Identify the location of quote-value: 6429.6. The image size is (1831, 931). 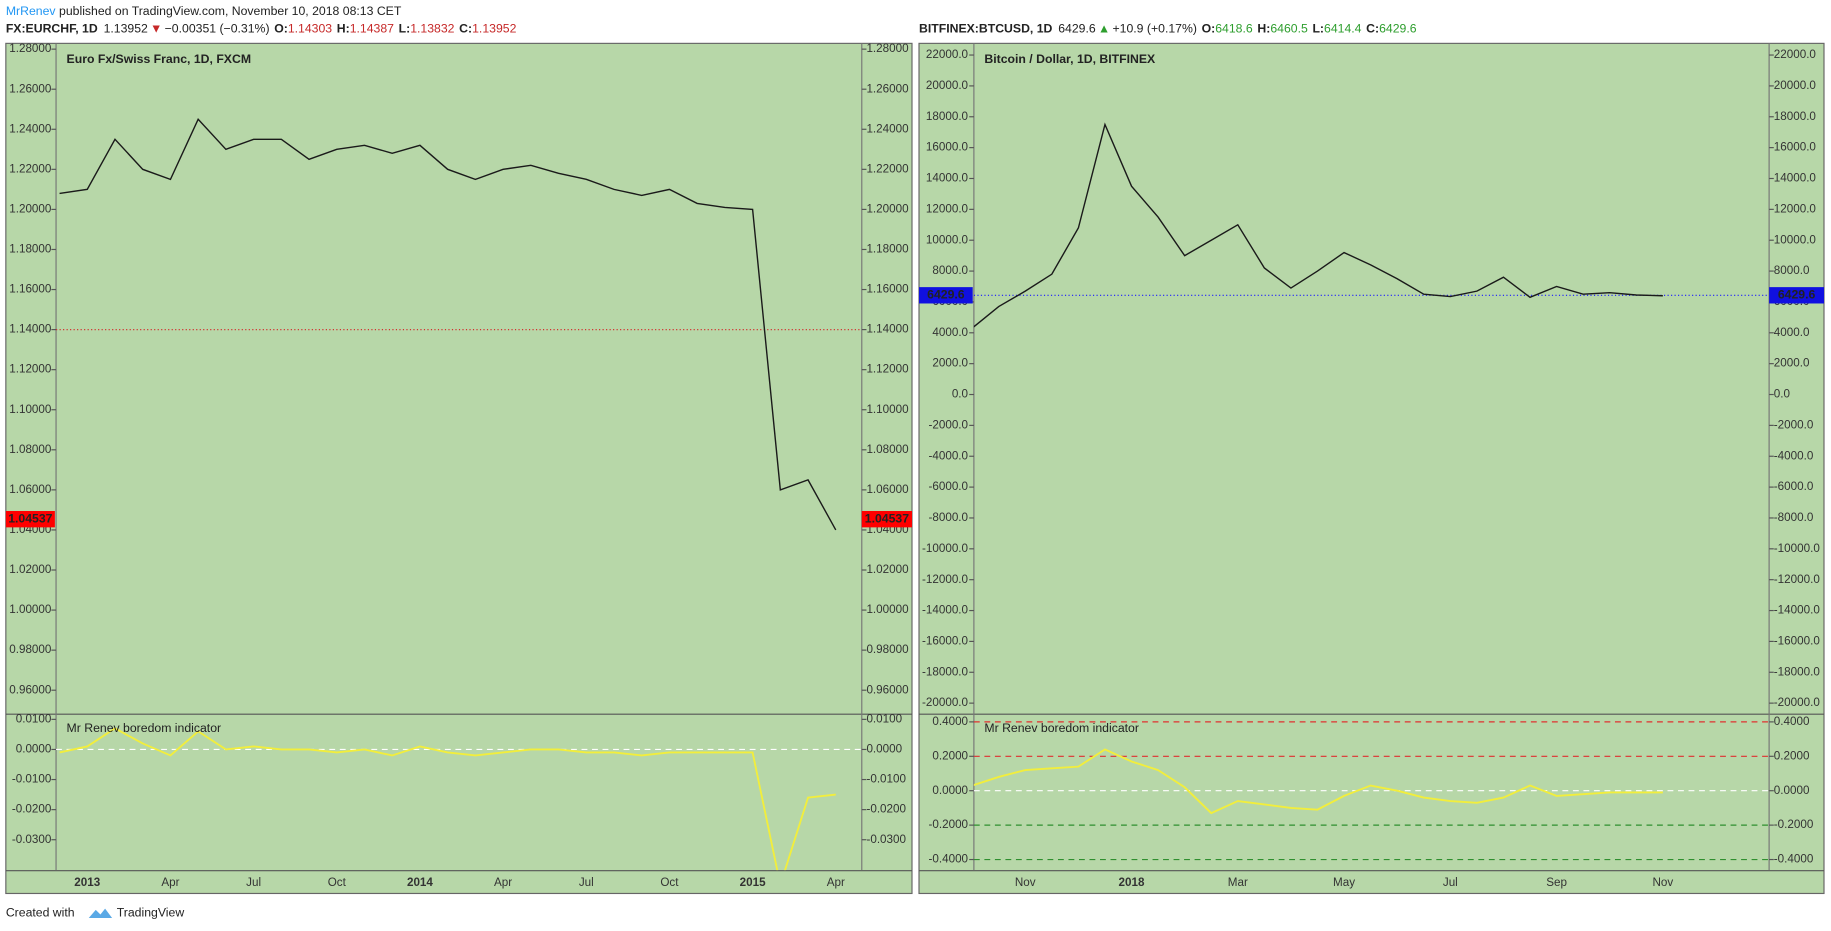
(1398, 29).